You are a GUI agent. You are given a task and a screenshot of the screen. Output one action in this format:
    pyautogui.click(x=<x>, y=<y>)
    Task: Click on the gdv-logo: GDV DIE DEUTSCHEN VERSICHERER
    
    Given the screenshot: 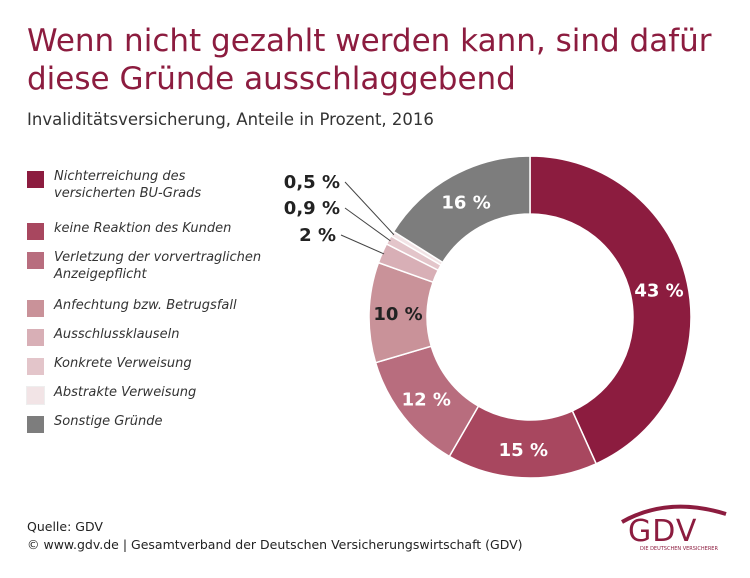 What is the action you would take?
    pyautogui.click(x=674, y=529)
    